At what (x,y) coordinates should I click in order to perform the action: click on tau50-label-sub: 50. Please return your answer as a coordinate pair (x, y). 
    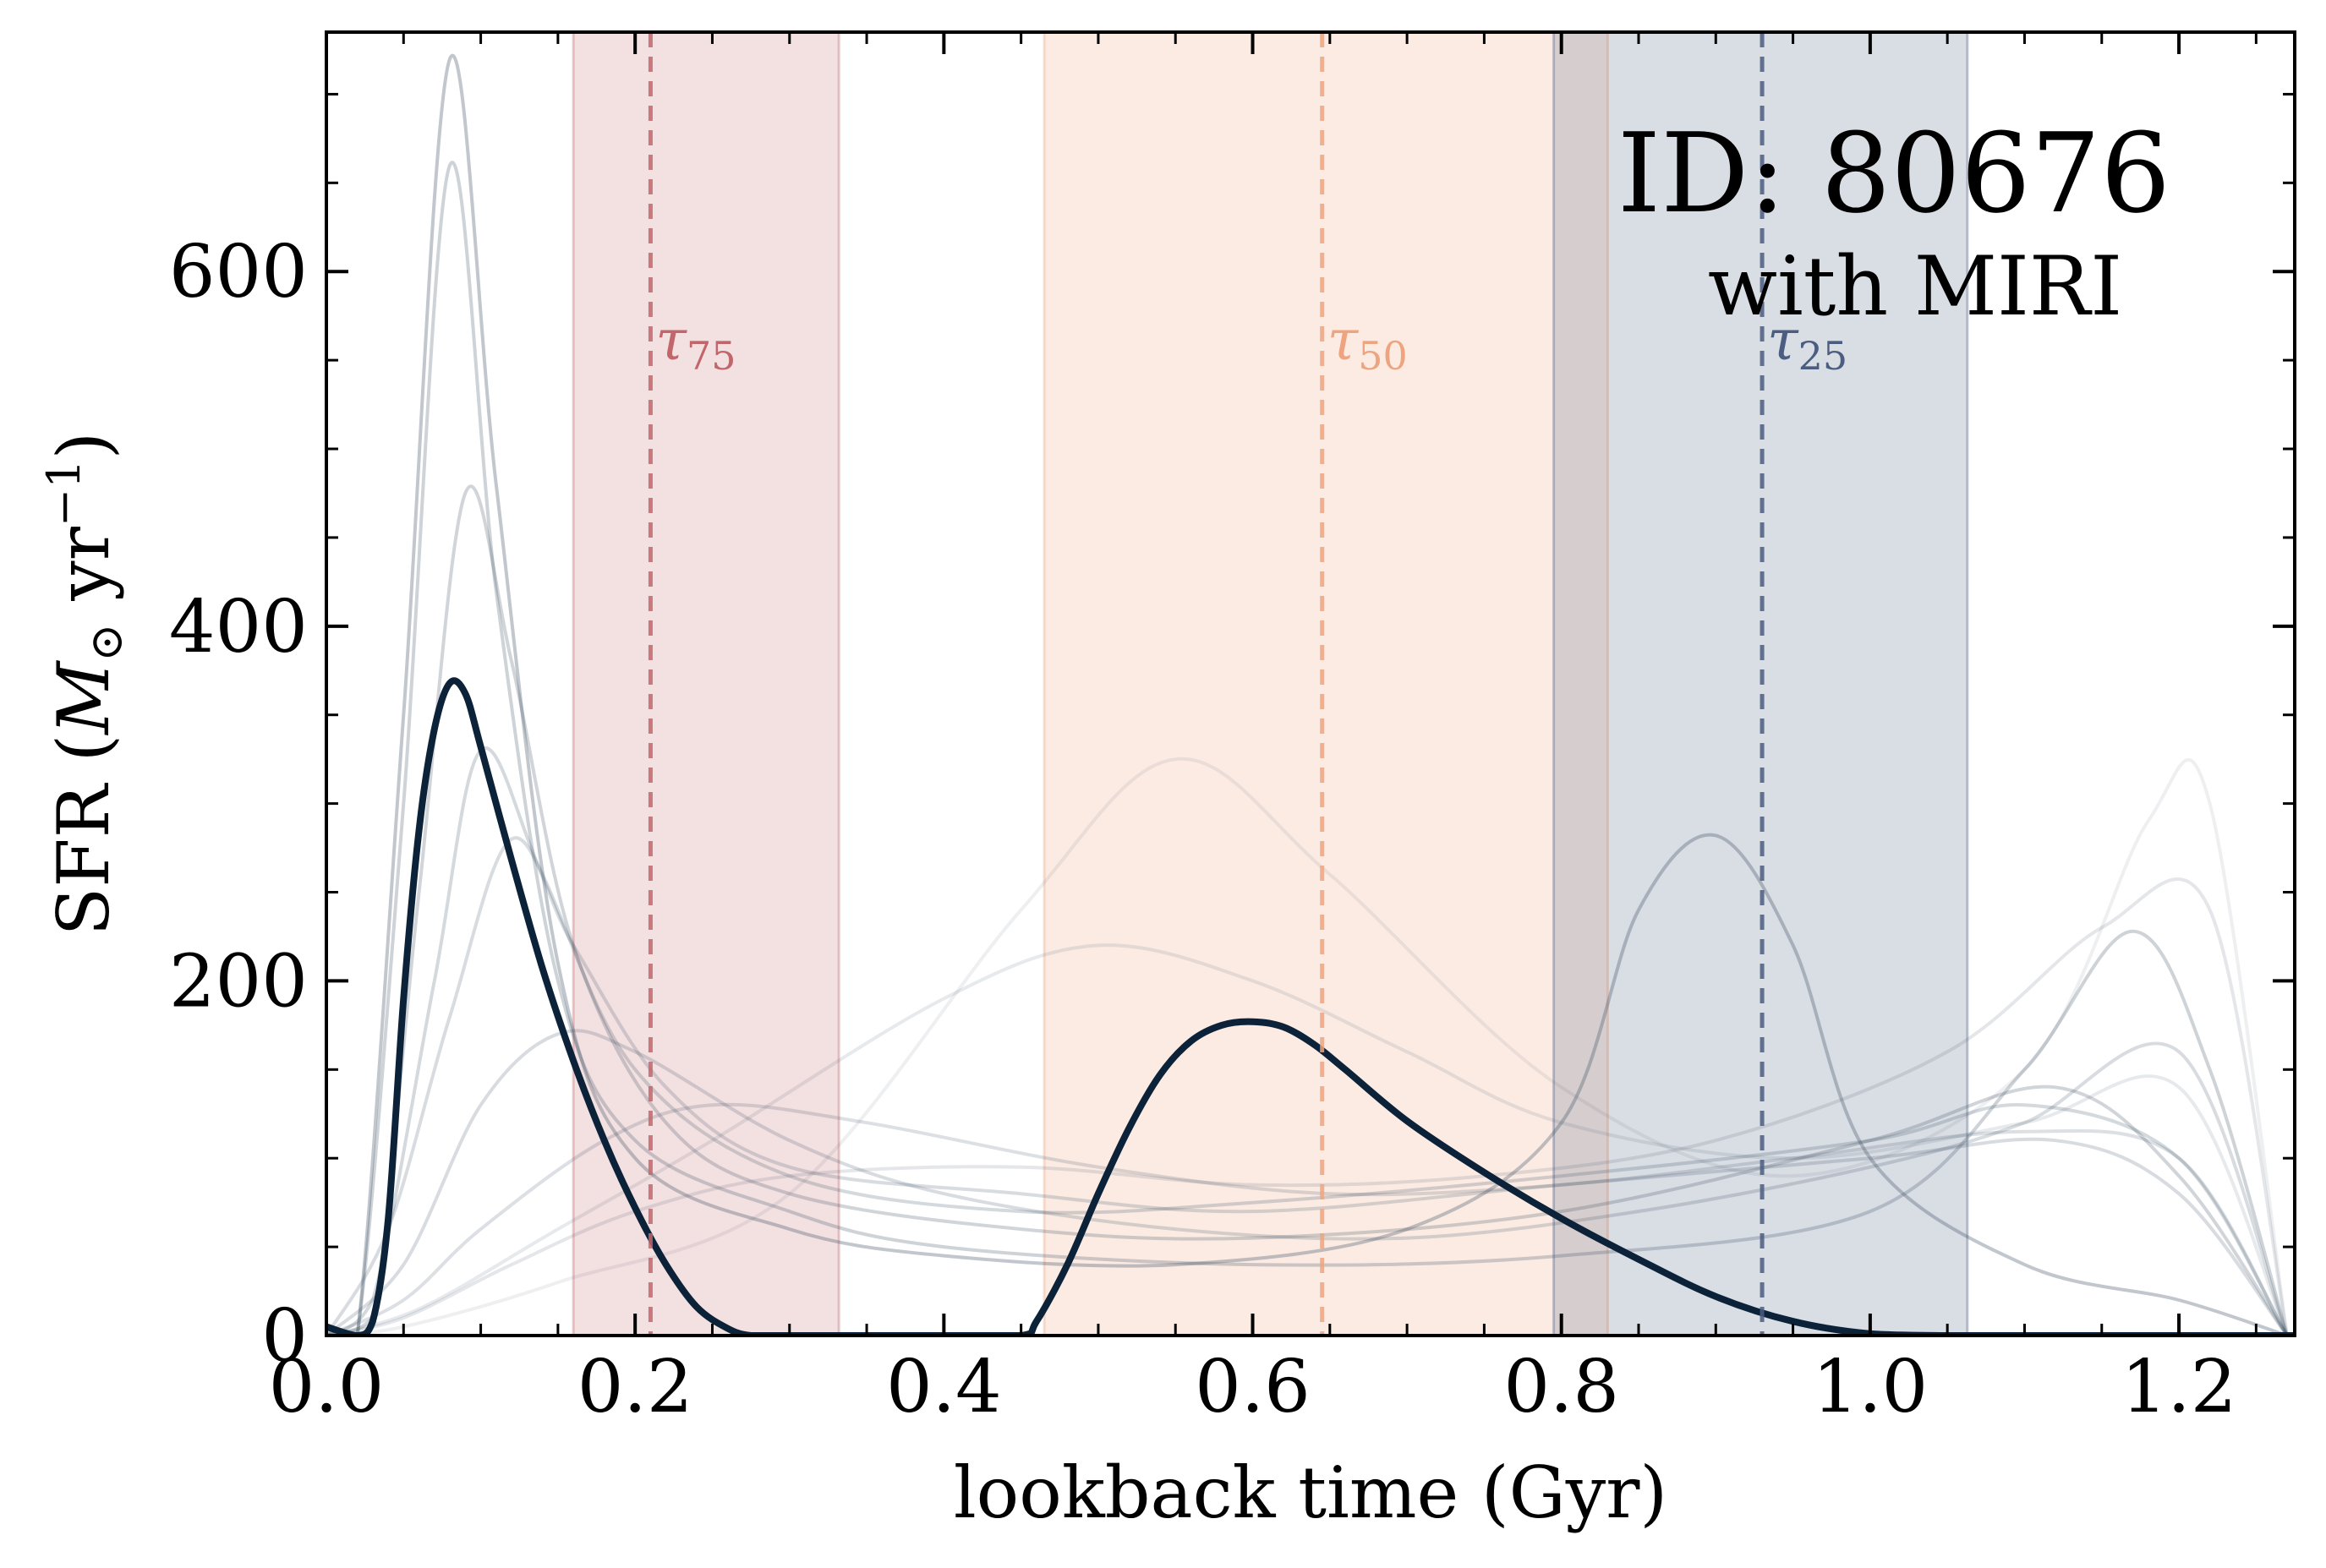
    Looking at the image, I should click on (1383, 356).